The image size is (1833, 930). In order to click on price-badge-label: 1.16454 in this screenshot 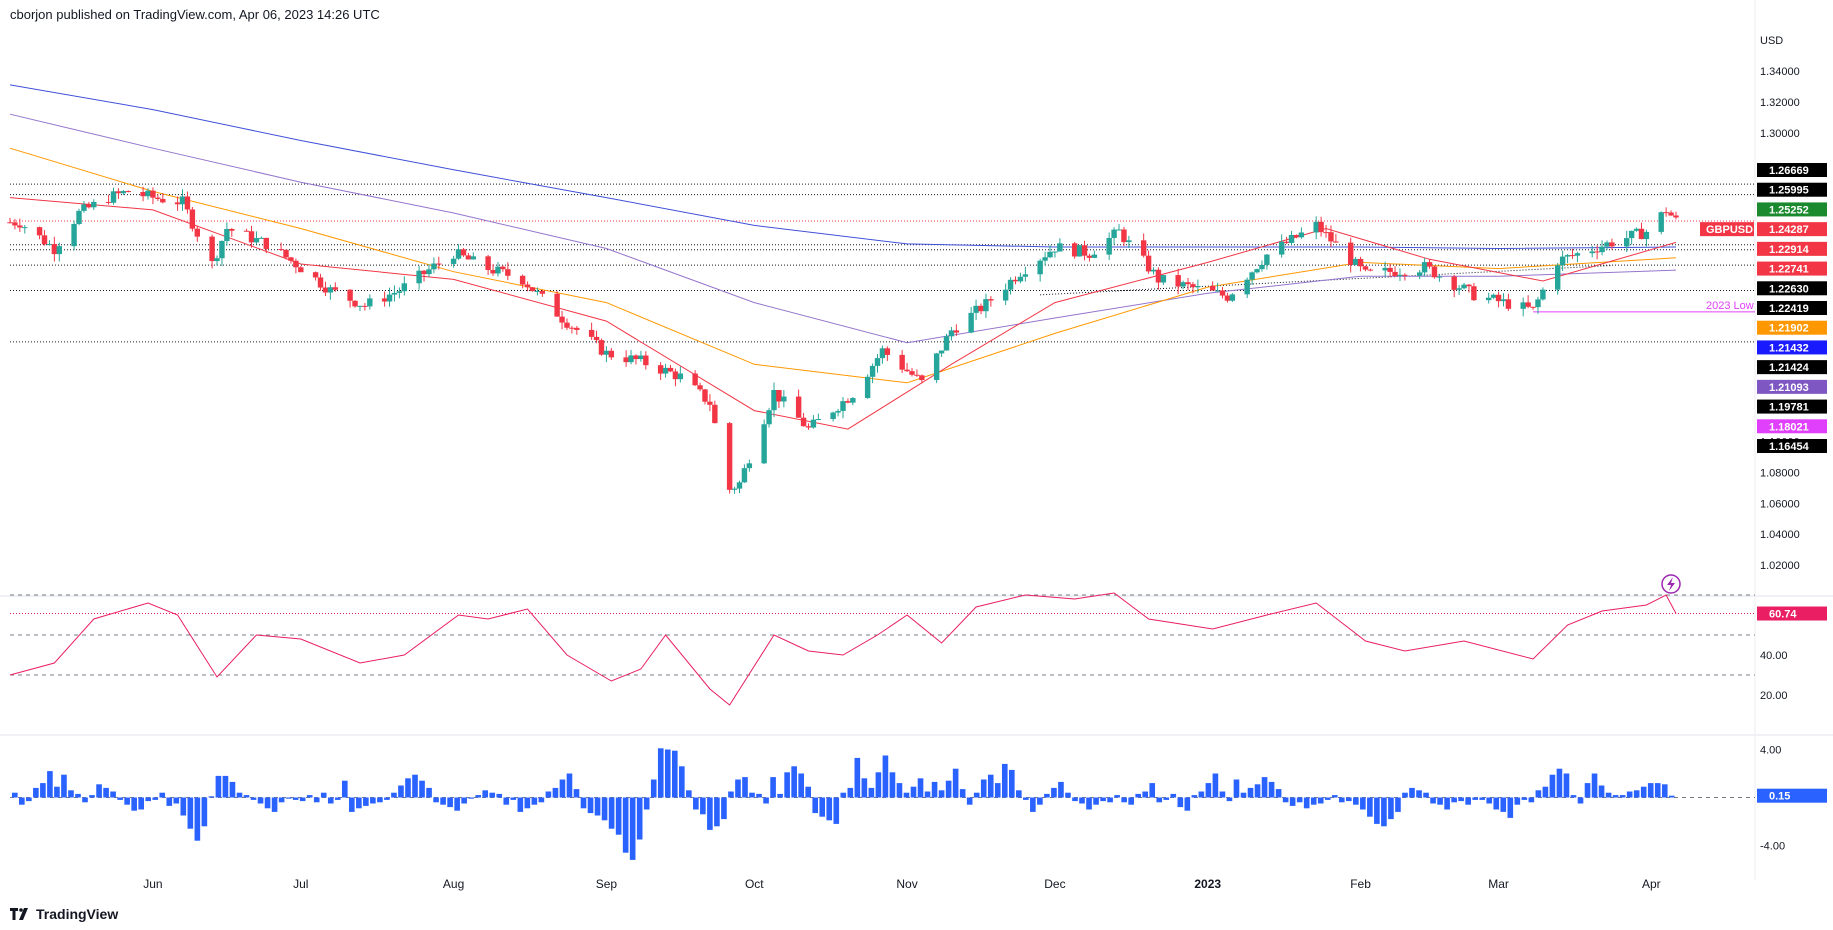, I will do `click(1789, 447)`.